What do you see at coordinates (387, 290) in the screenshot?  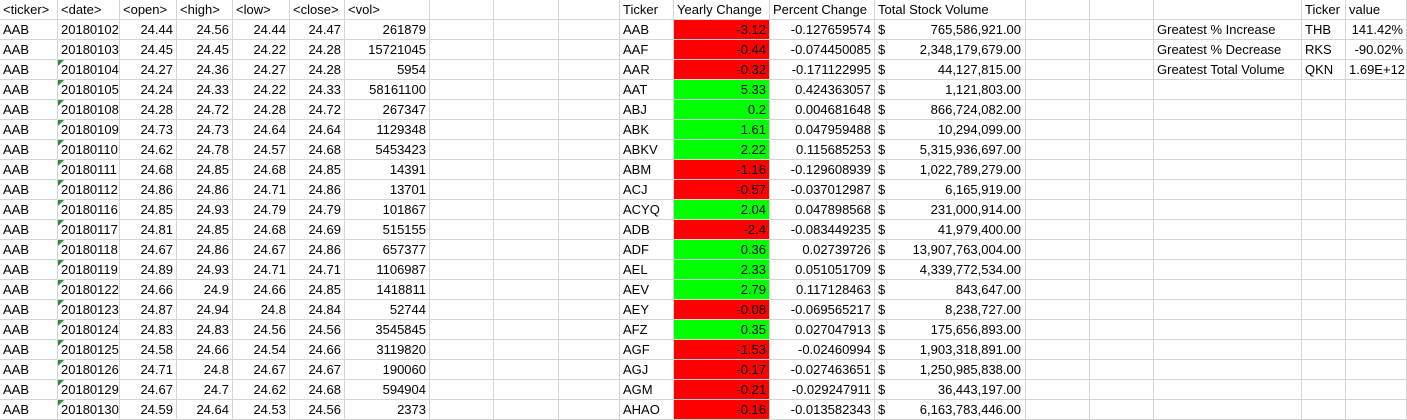 I see `vol-cell: 1418811` at bounding box center [387, 290].